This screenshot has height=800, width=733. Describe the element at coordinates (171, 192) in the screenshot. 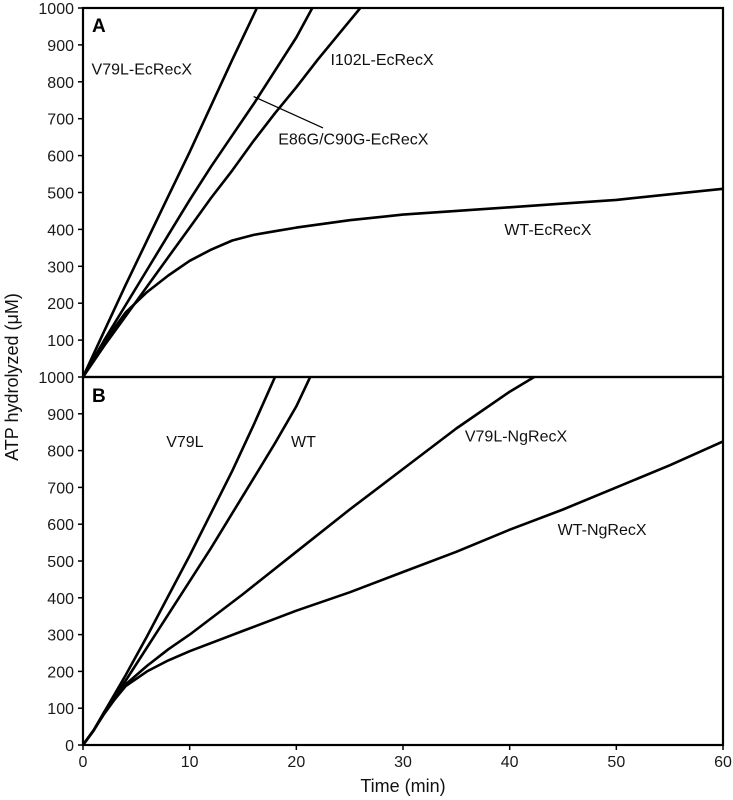

I see `series-line-v79l-ecrecx` at that location.